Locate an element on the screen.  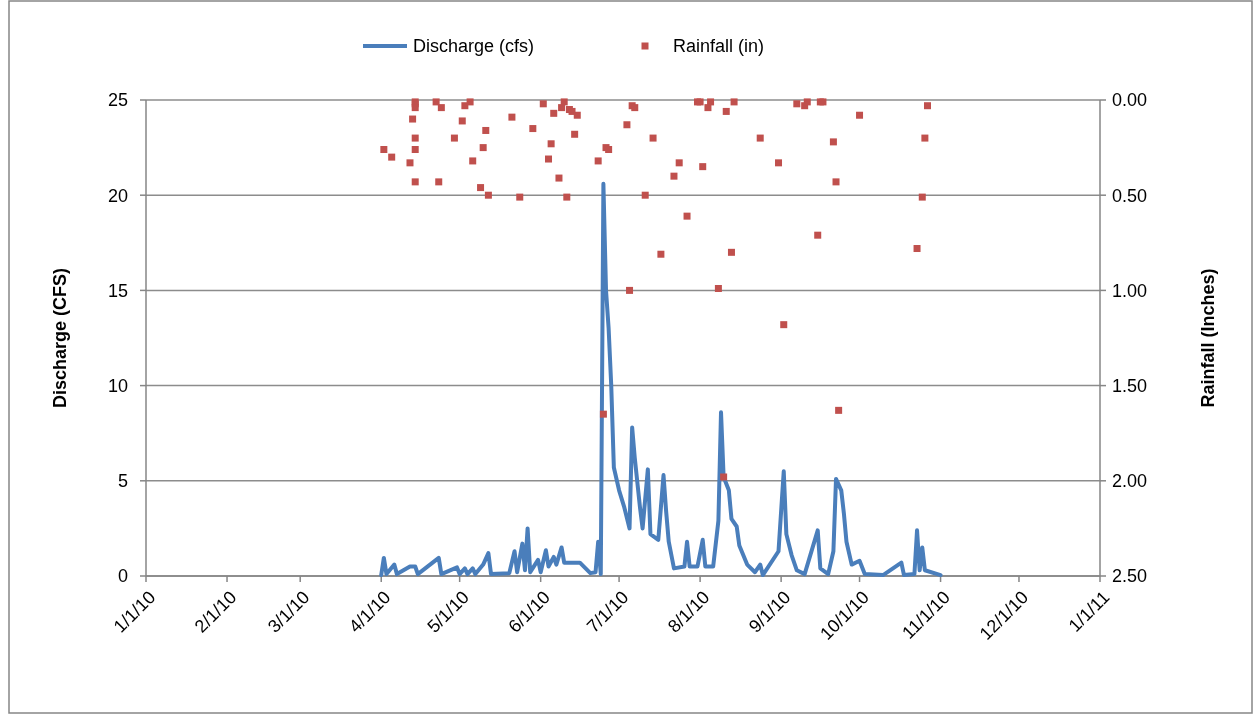
y-axis-title: Discharge (CFS) is located at coordinates (60, 338).